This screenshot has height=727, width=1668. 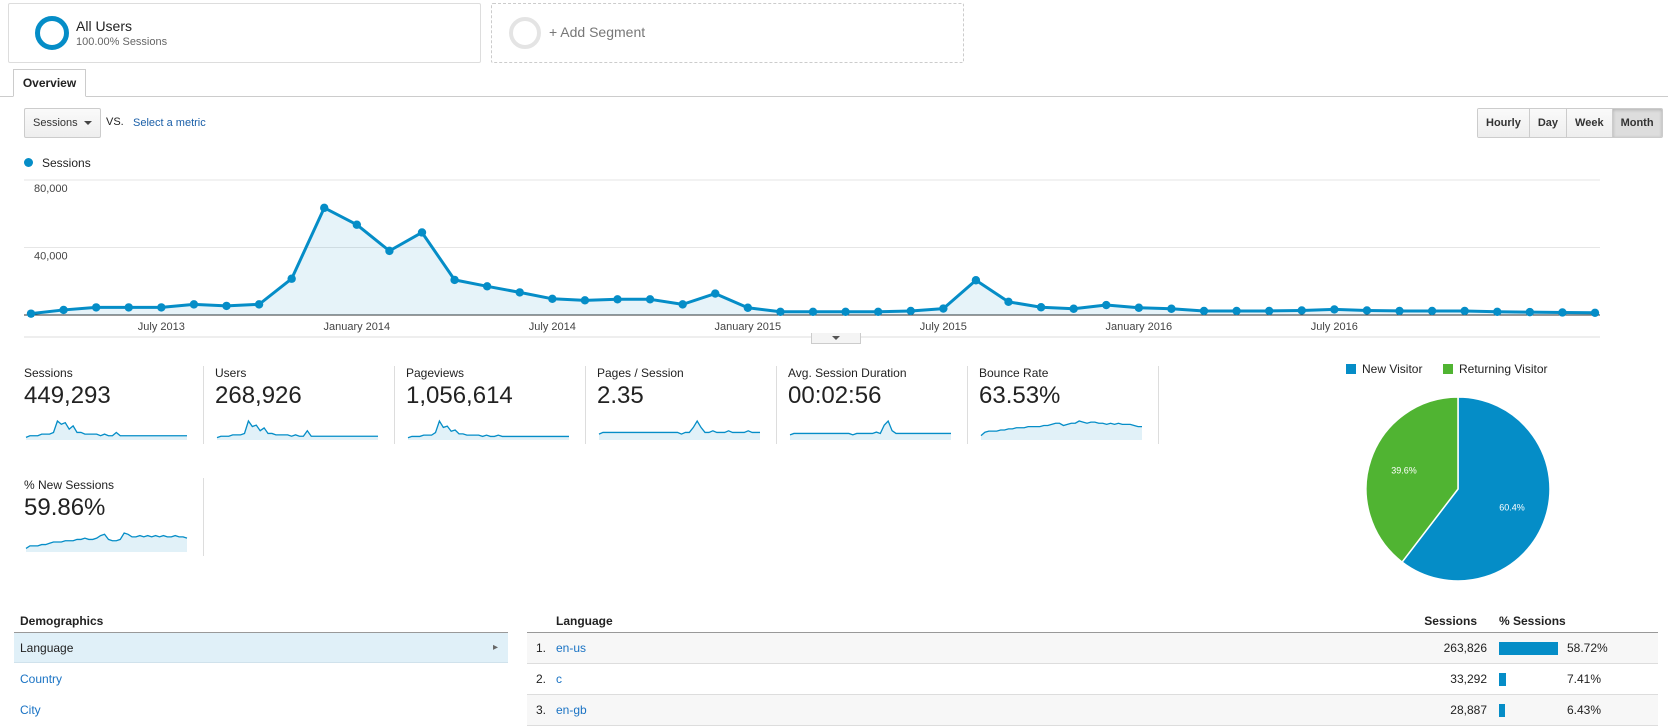 What do you see at coordinates (1587, 648) in the screenshot?
I see `row-pct: 58.72%` at bounding box center [1587, 648].